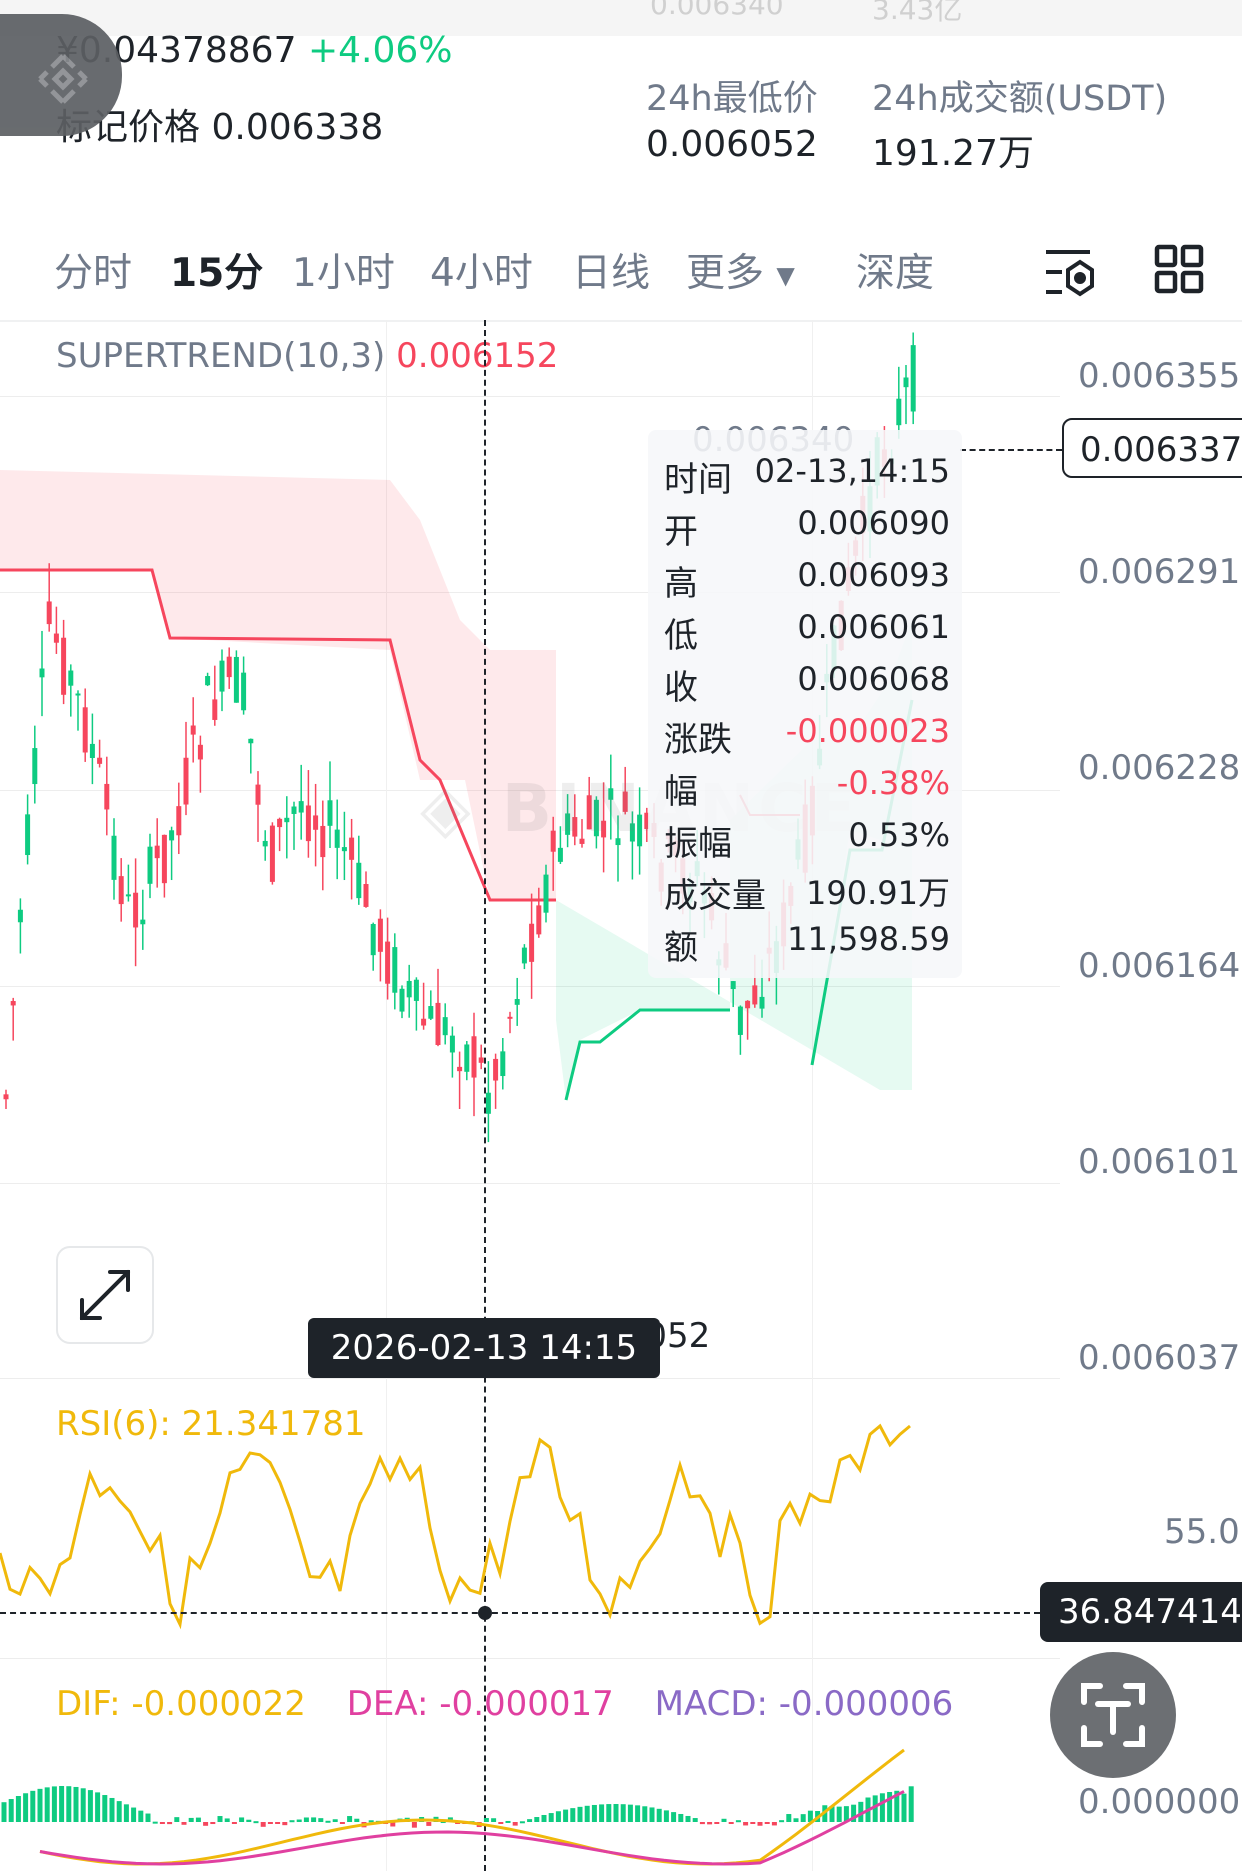  I want to click on y-tick: 0.006164, so click(1159, 966).